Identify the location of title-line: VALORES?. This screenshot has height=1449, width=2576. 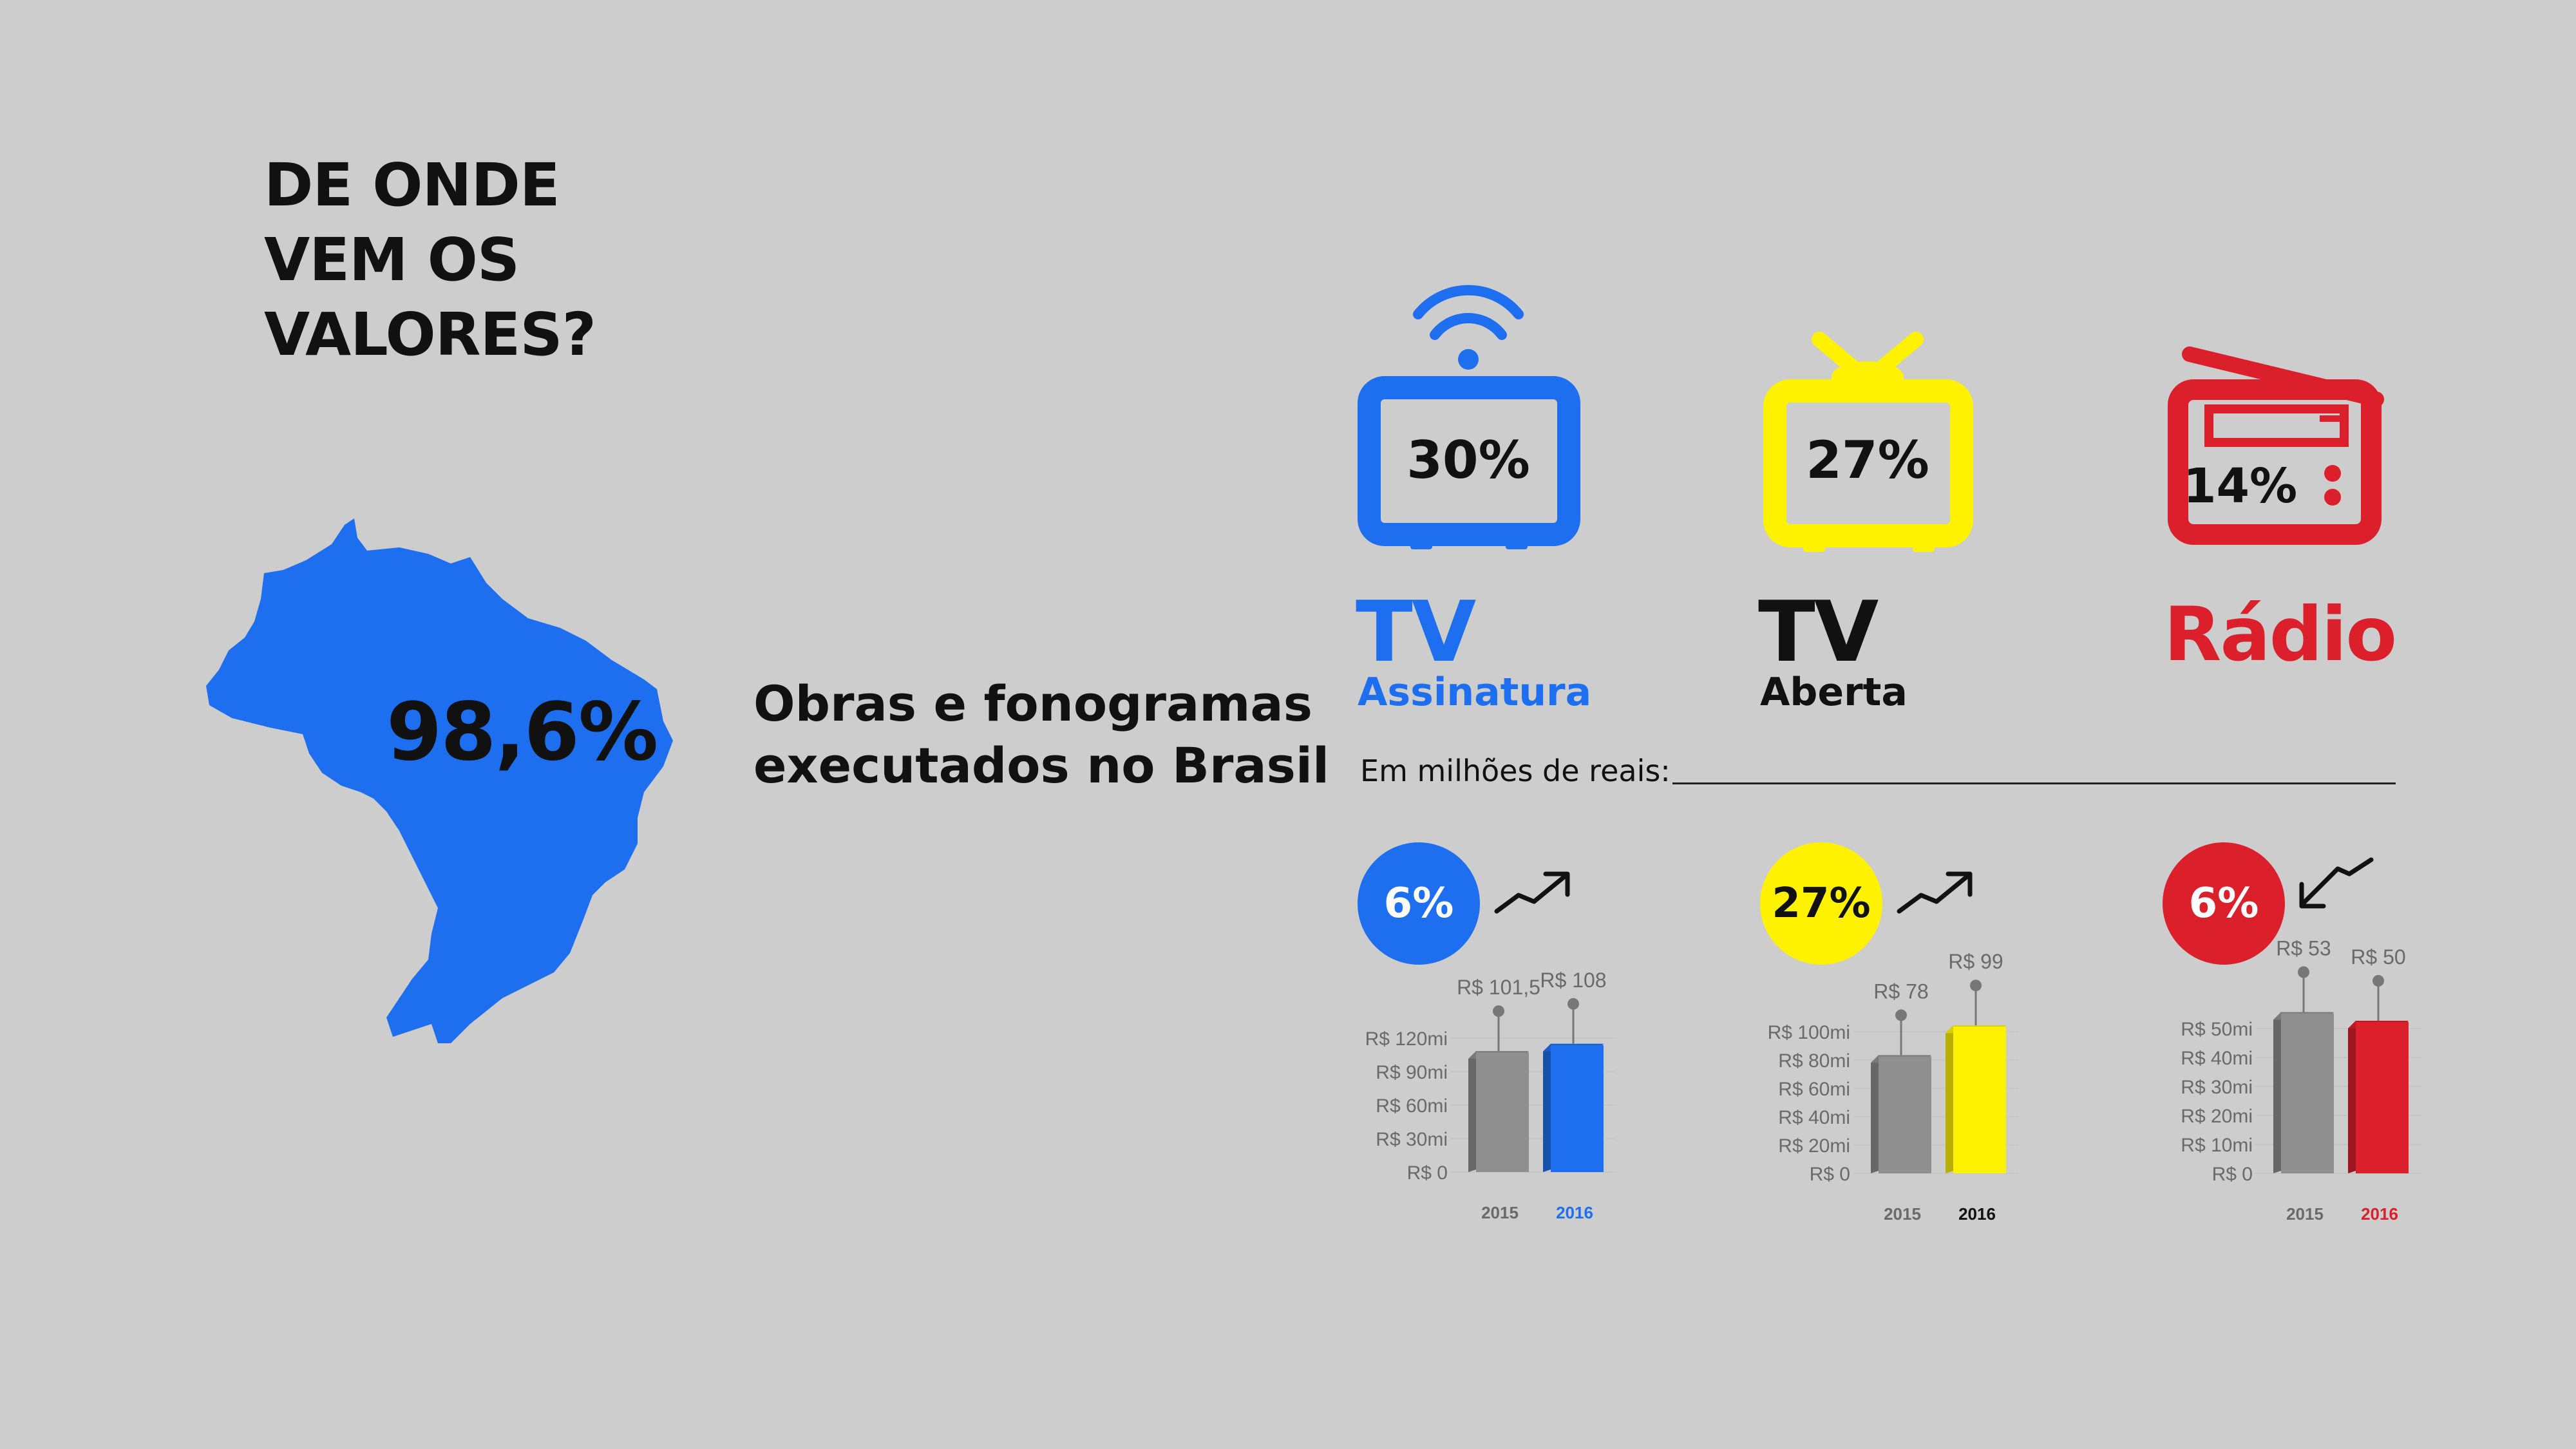
(430, 334).